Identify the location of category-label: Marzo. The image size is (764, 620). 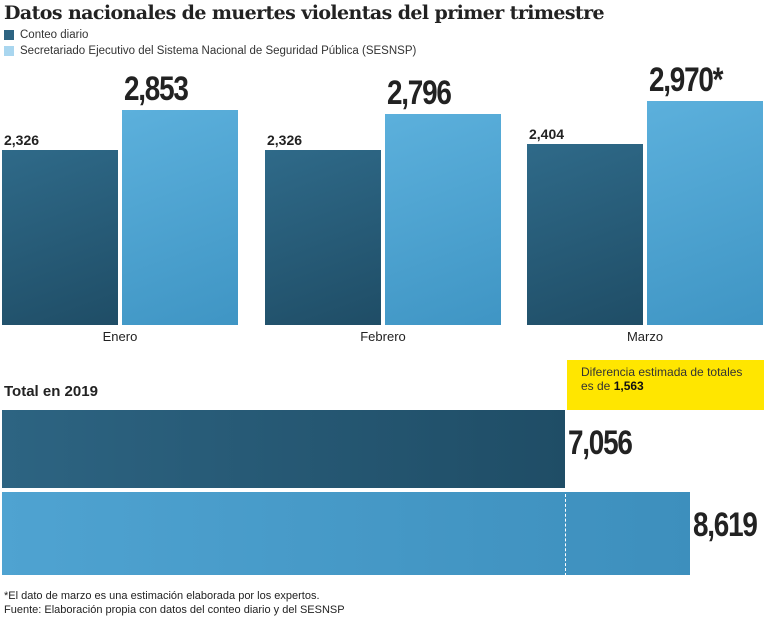
(645, 336).